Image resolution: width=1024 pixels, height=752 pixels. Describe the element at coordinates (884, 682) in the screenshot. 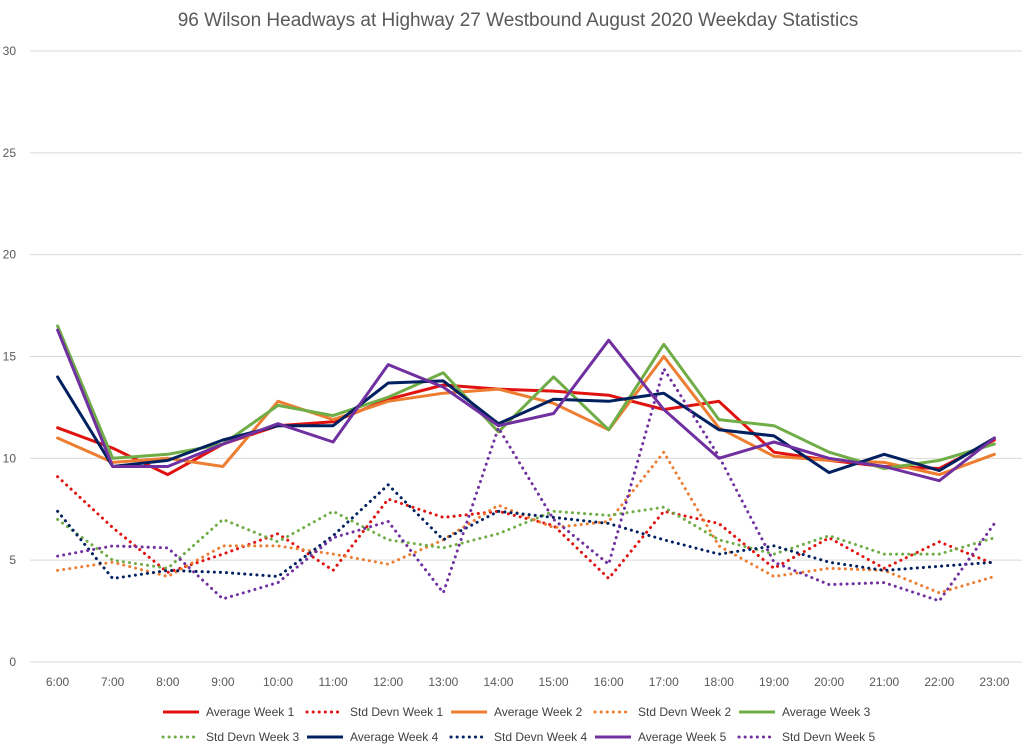

I see `x-tick-label: 21:00` at that location.